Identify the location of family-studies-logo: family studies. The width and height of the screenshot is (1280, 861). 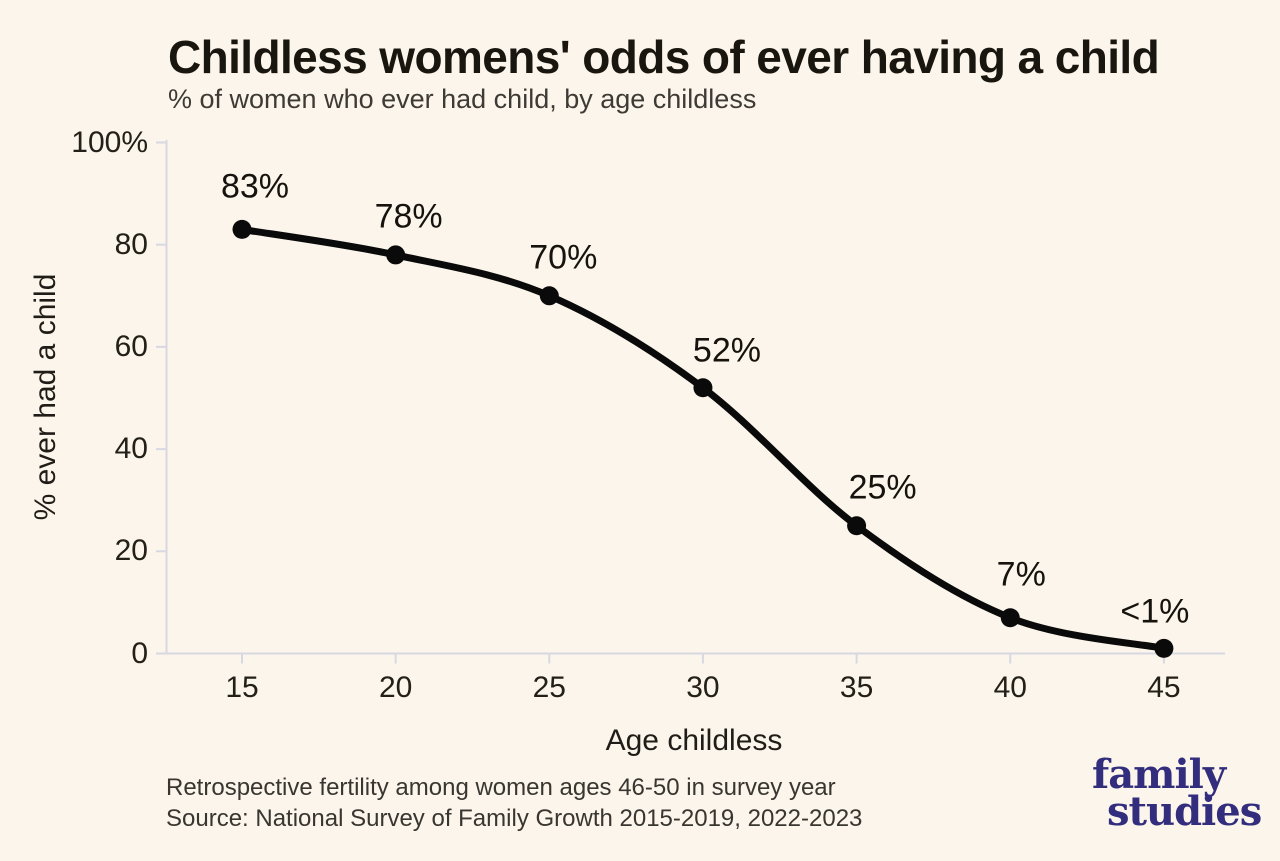
(1175, 793).